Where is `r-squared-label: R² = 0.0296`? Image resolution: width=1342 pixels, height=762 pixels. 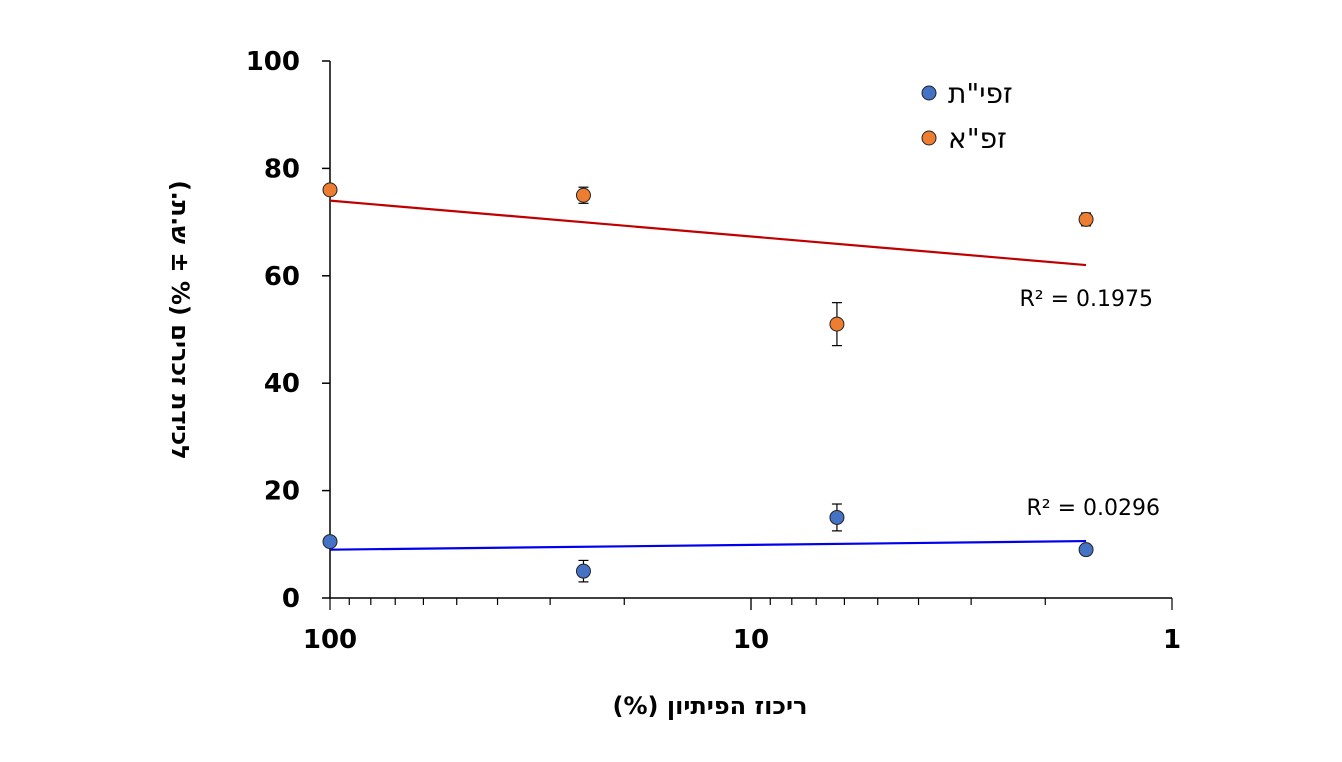 r-squared-label: R² = 0.0296 is located at coordinates (1093, 508).